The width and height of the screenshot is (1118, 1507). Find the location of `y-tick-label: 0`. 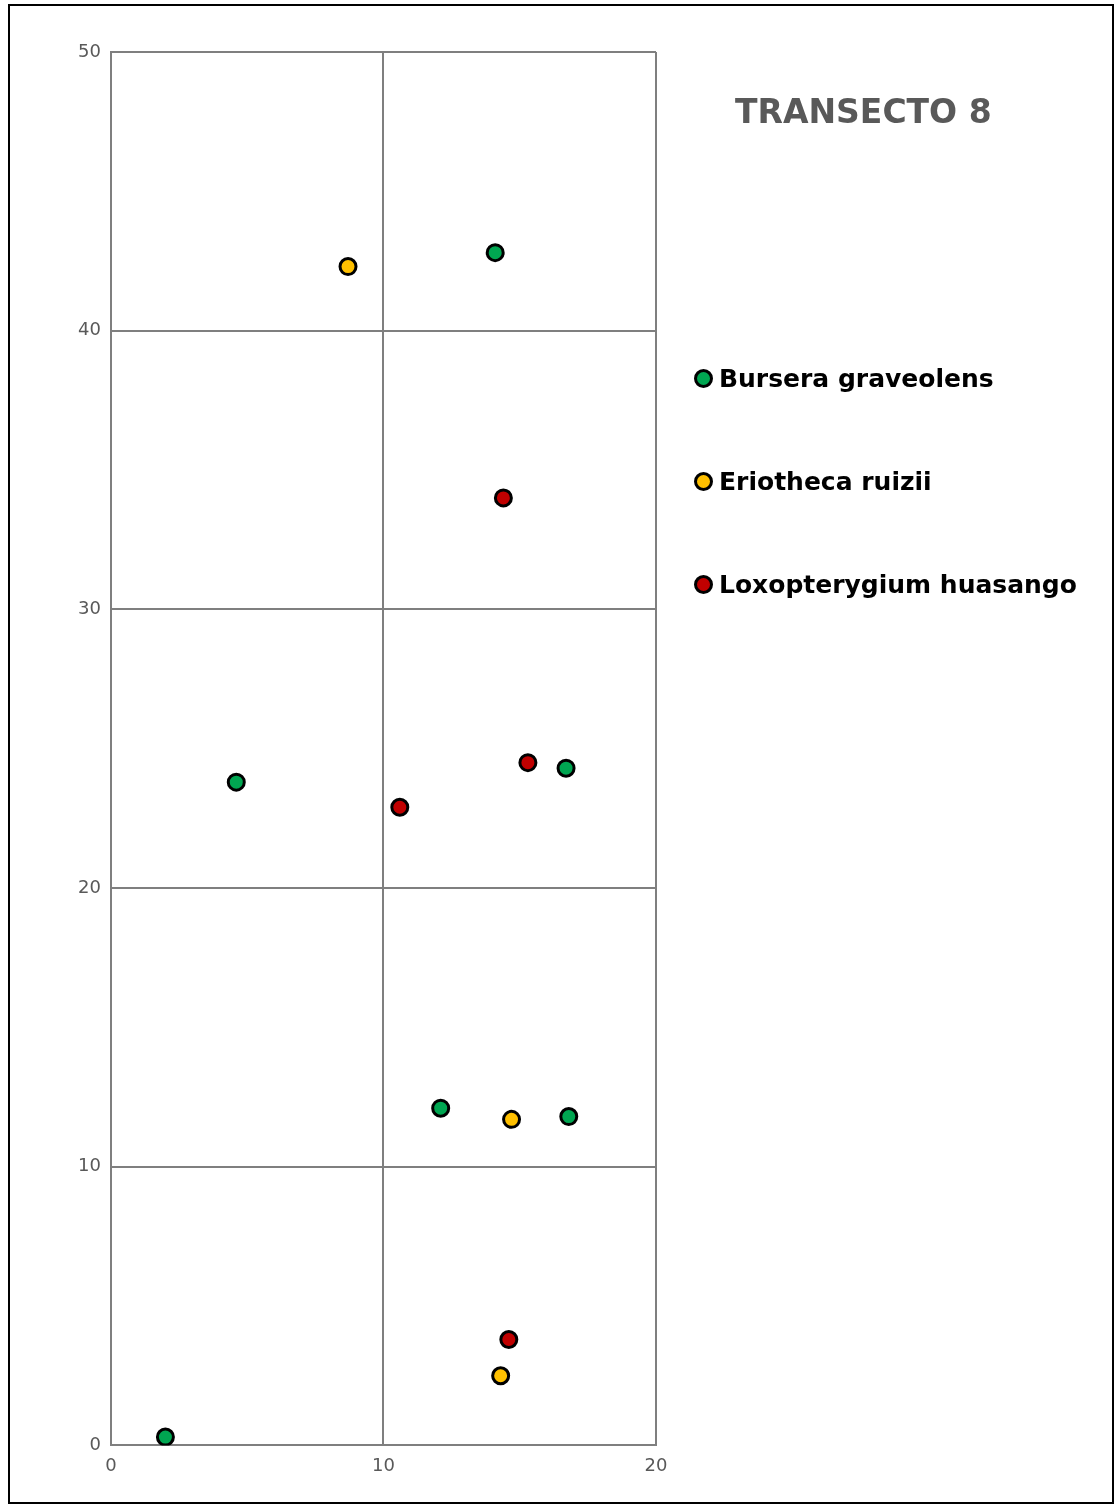

y-tick-label: 0 is located at coordinates (95, 1444).